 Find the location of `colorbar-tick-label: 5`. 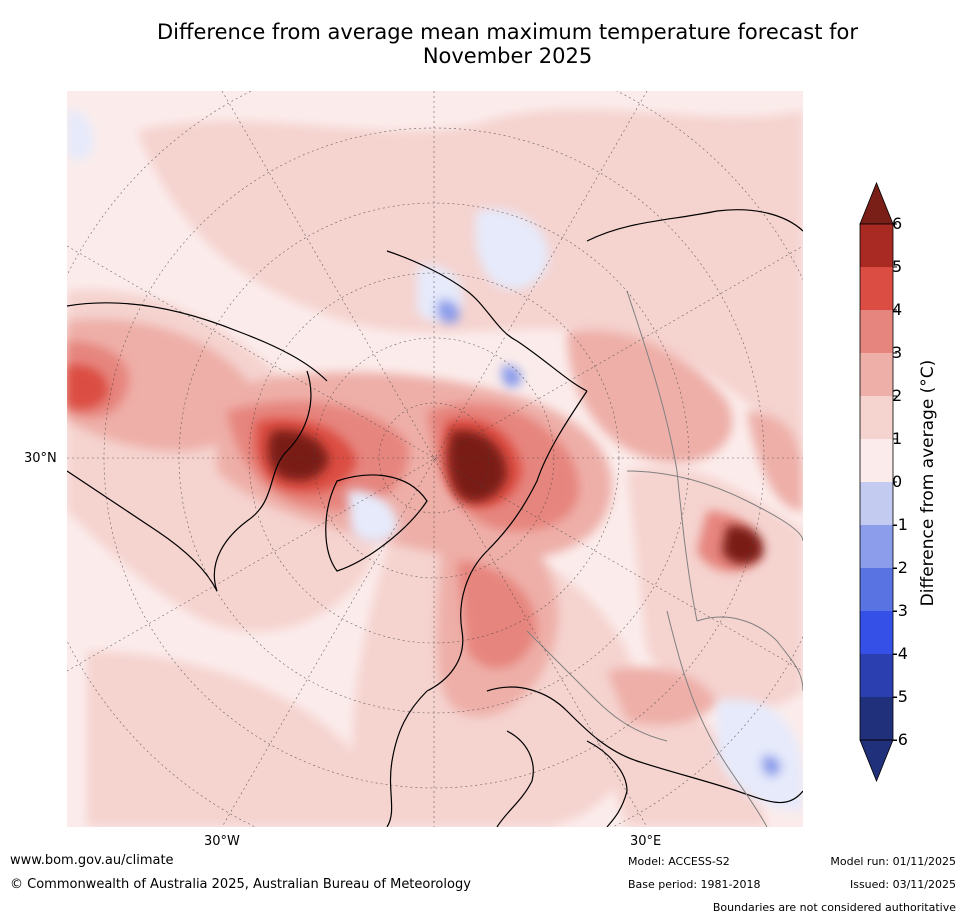

colorbar-tick-label: 5 is located at coordinates (897, 266).